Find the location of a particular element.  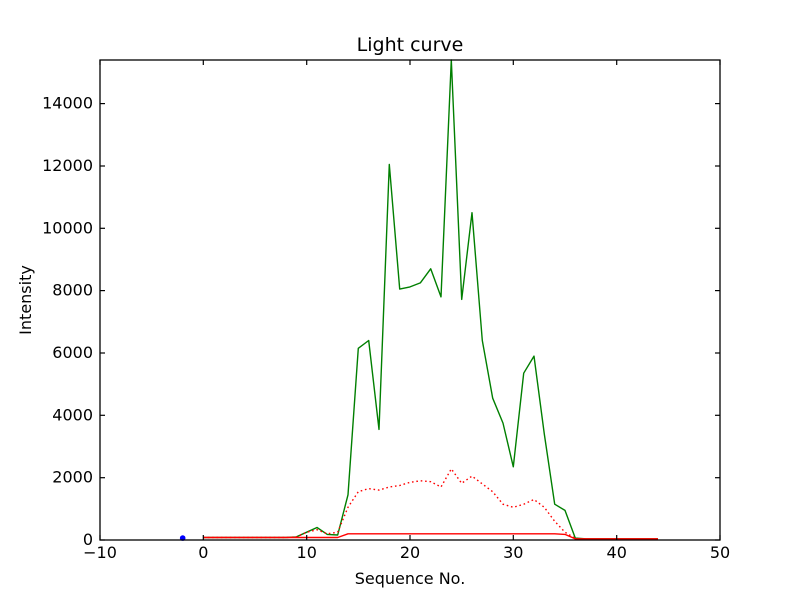

y-tick-label: 8000 is located at coordinates (72, 290).